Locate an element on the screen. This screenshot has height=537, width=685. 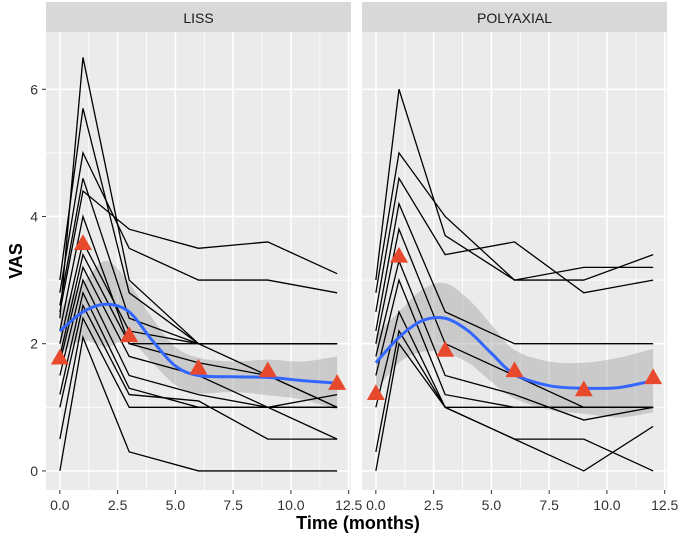
smooth-curve-polyaxial is located at coordinates (514, 353).